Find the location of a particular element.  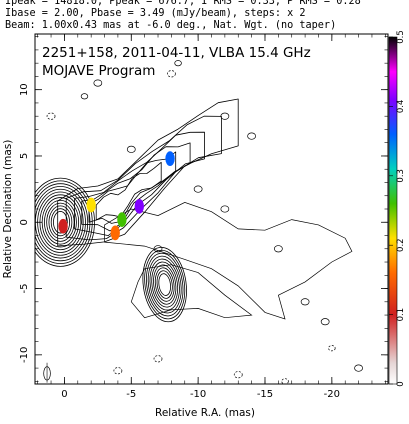

colorbar: 0 0.1 0.2 0.3 0.4 0.5 is located at coordinates (397, 208).